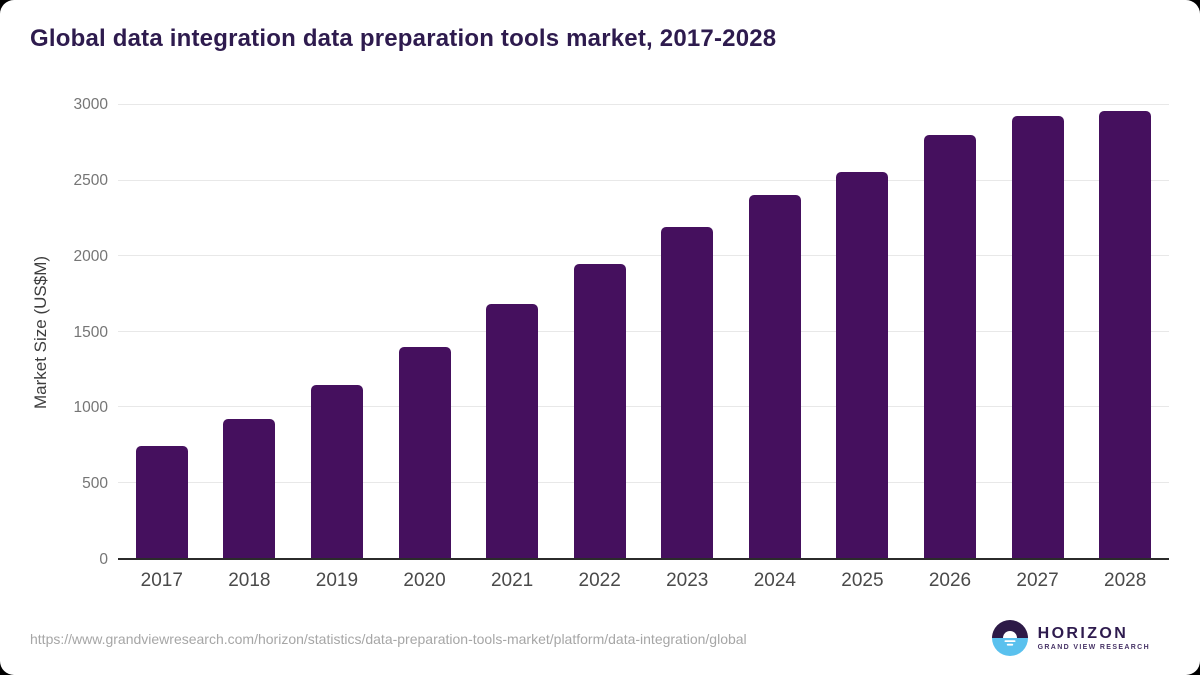 This screenshot has width=1200, height=675. What do you see at coordinates (249, 580) in the screenshot?
I see `x-tick-label-2018: 2018` at bounding box center [249, 580].